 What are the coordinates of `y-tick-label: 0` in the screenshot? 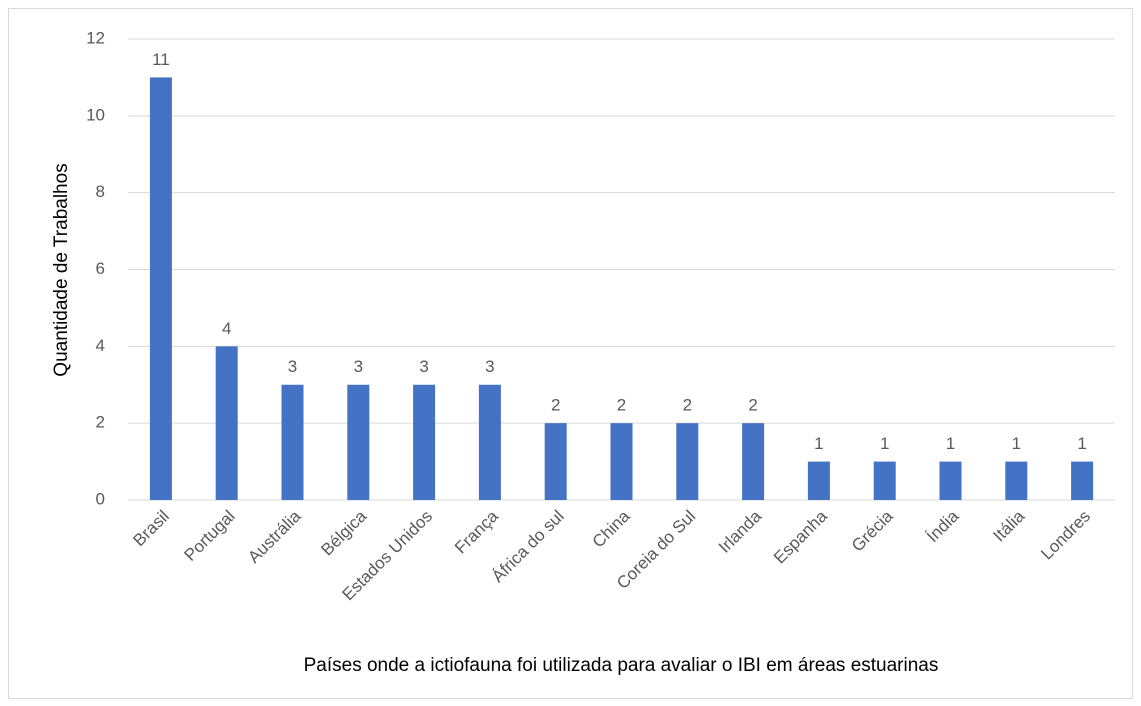 It's located at (100, 498).